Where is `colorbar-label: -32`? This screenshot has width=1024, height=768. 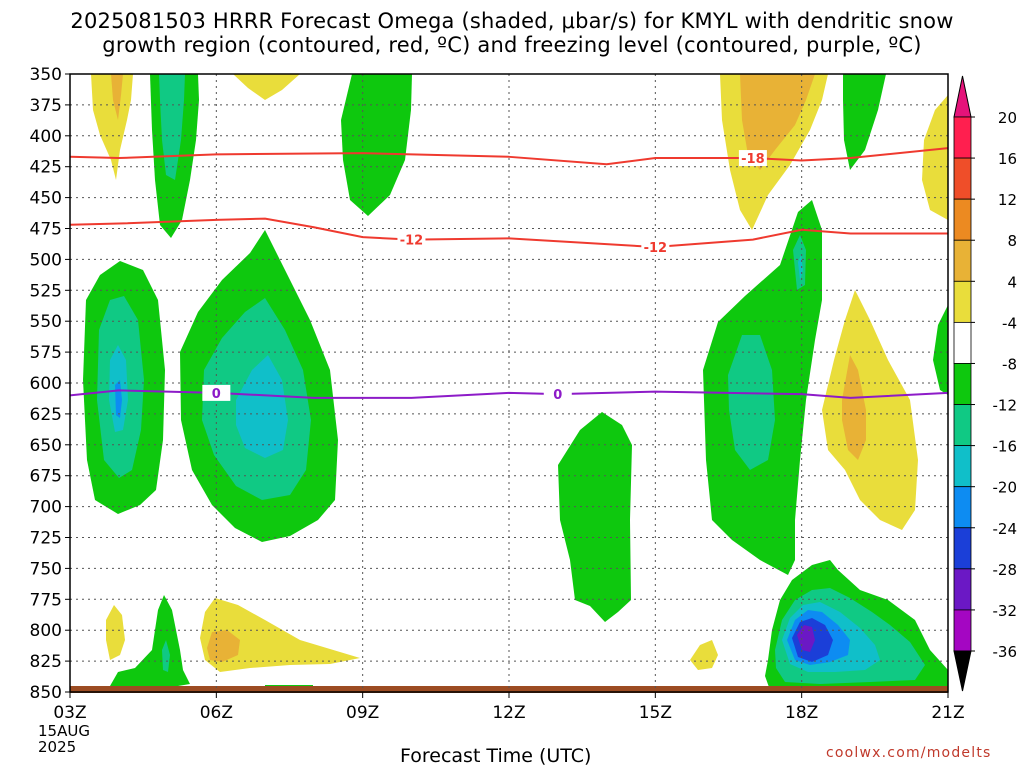
colorbar-label: -32 is located at coordinates (1005, 611).